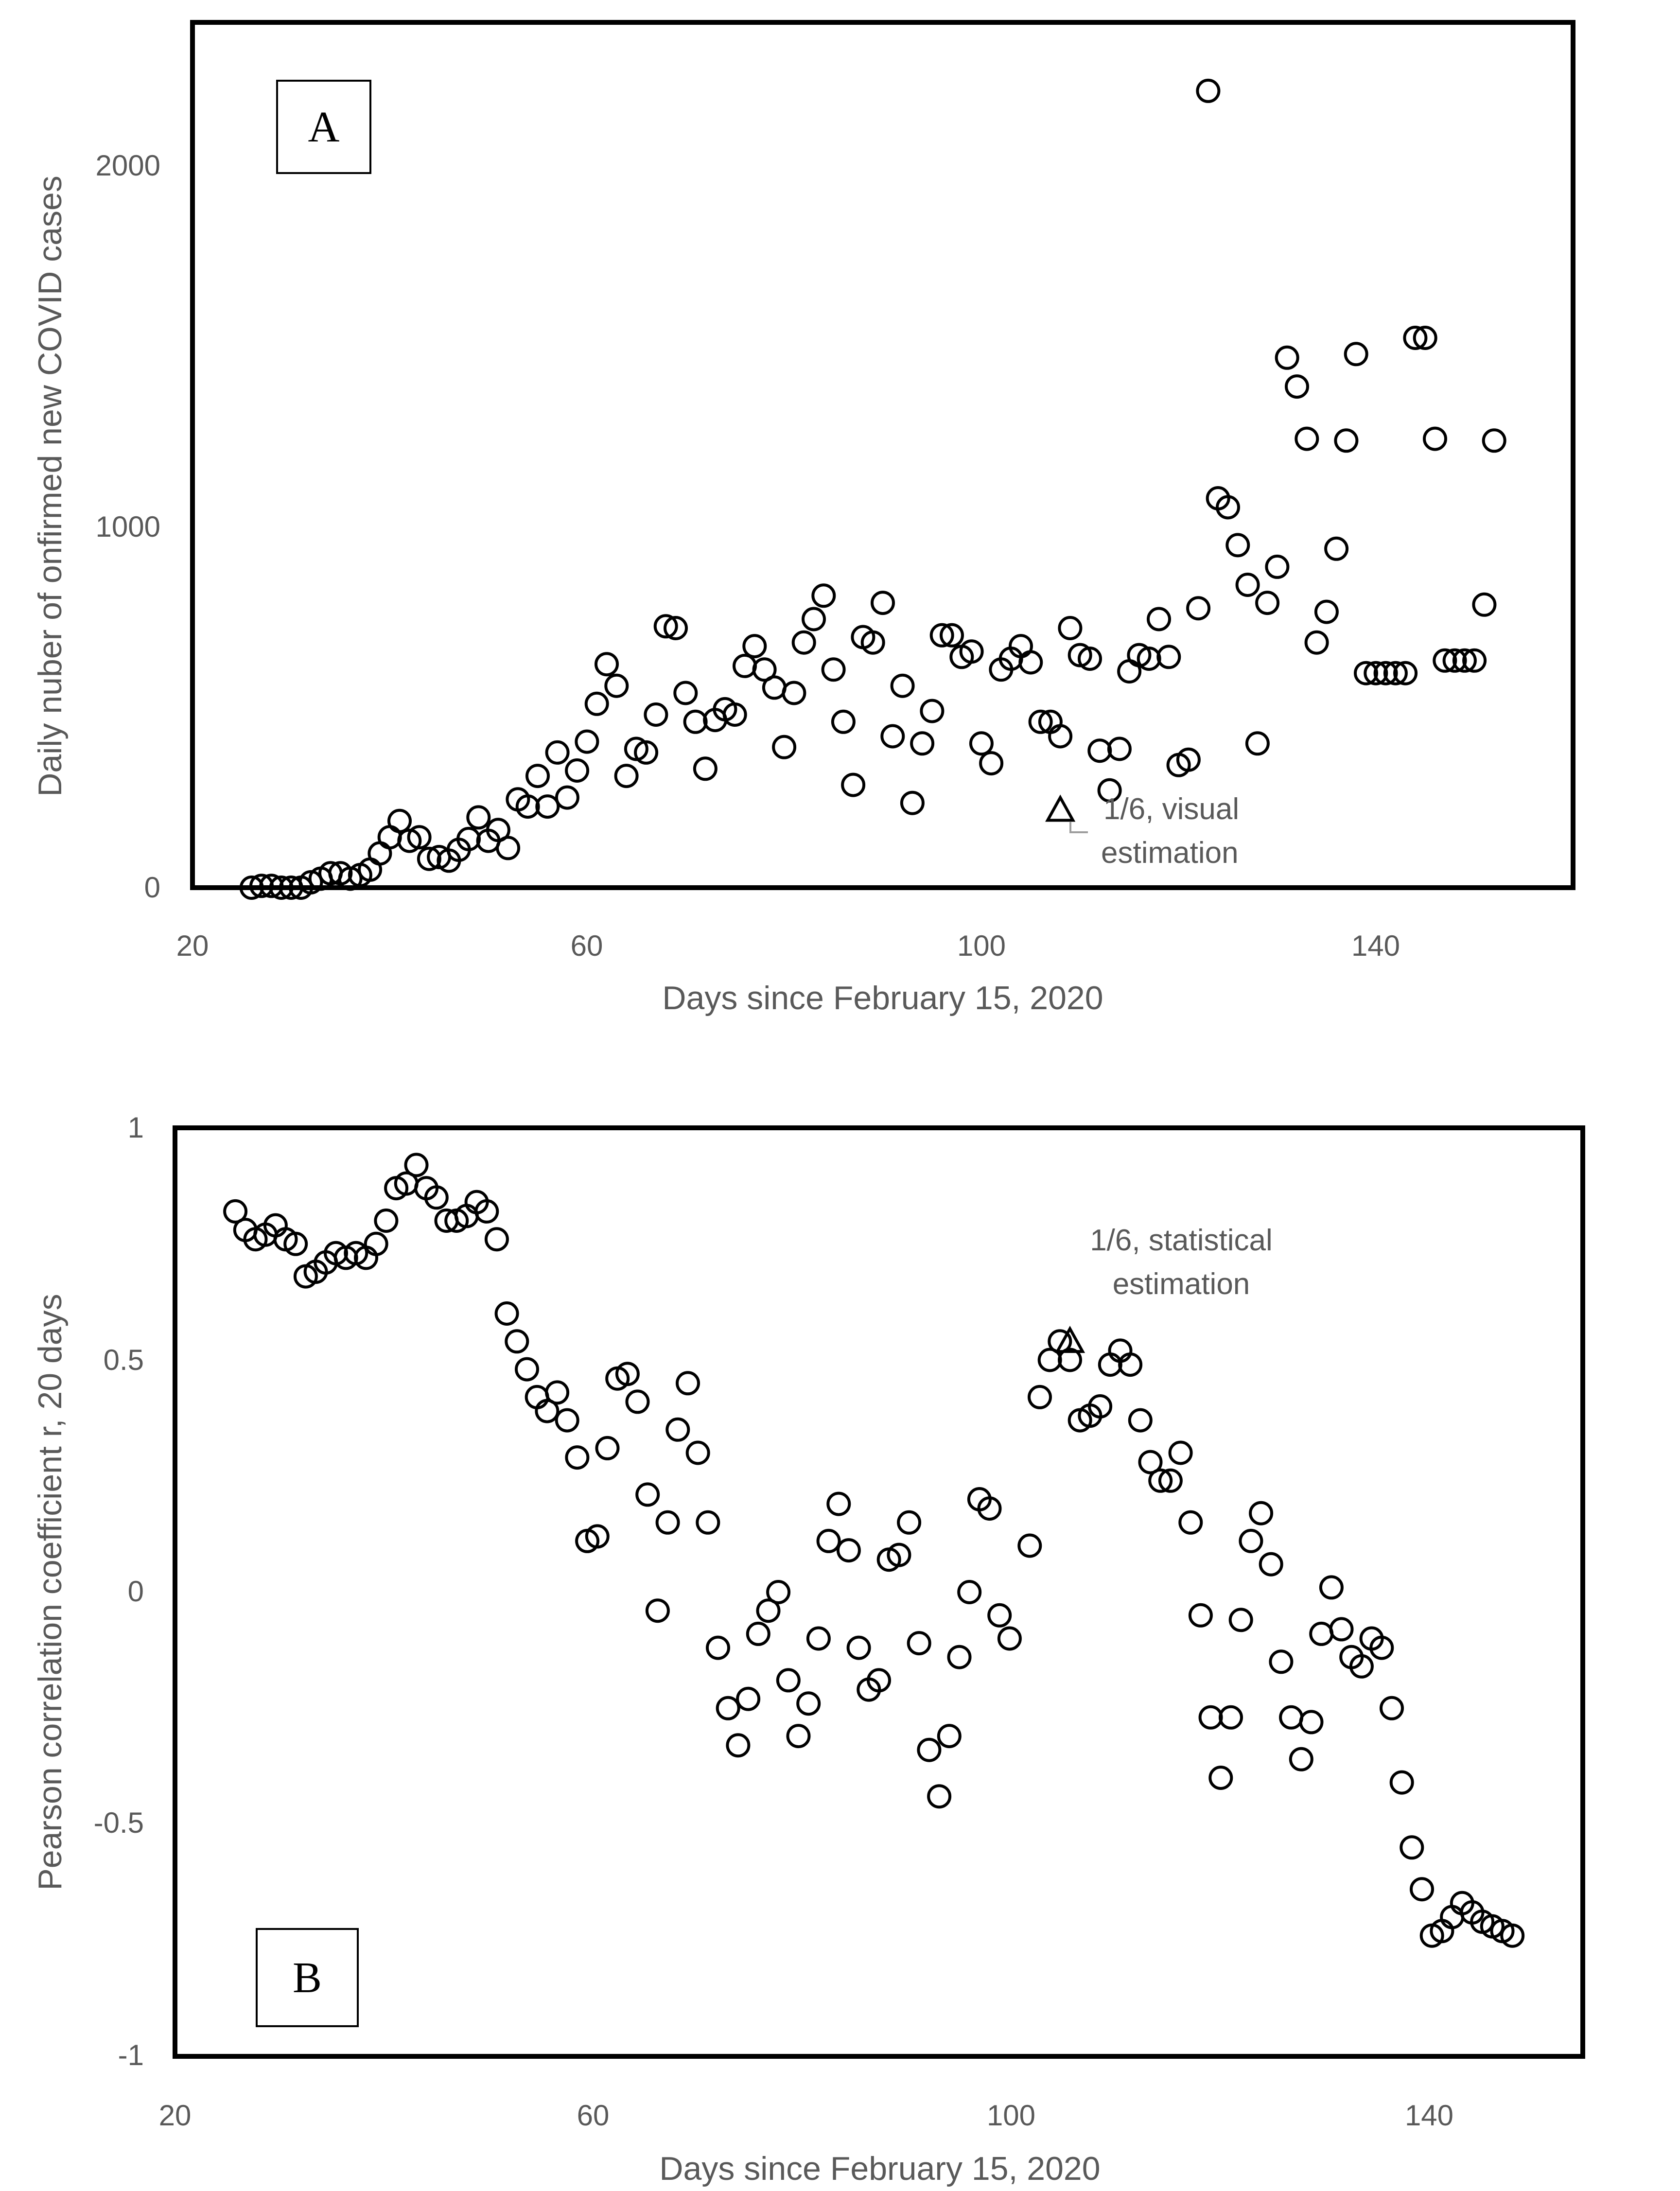 The width and height of the screenshot is (1680, 2191). What do you see at coordinates (131, 2055) in the screenshot?
I see `panel-b-ytick-neg1: -1` at bounding box center [131, 2055].